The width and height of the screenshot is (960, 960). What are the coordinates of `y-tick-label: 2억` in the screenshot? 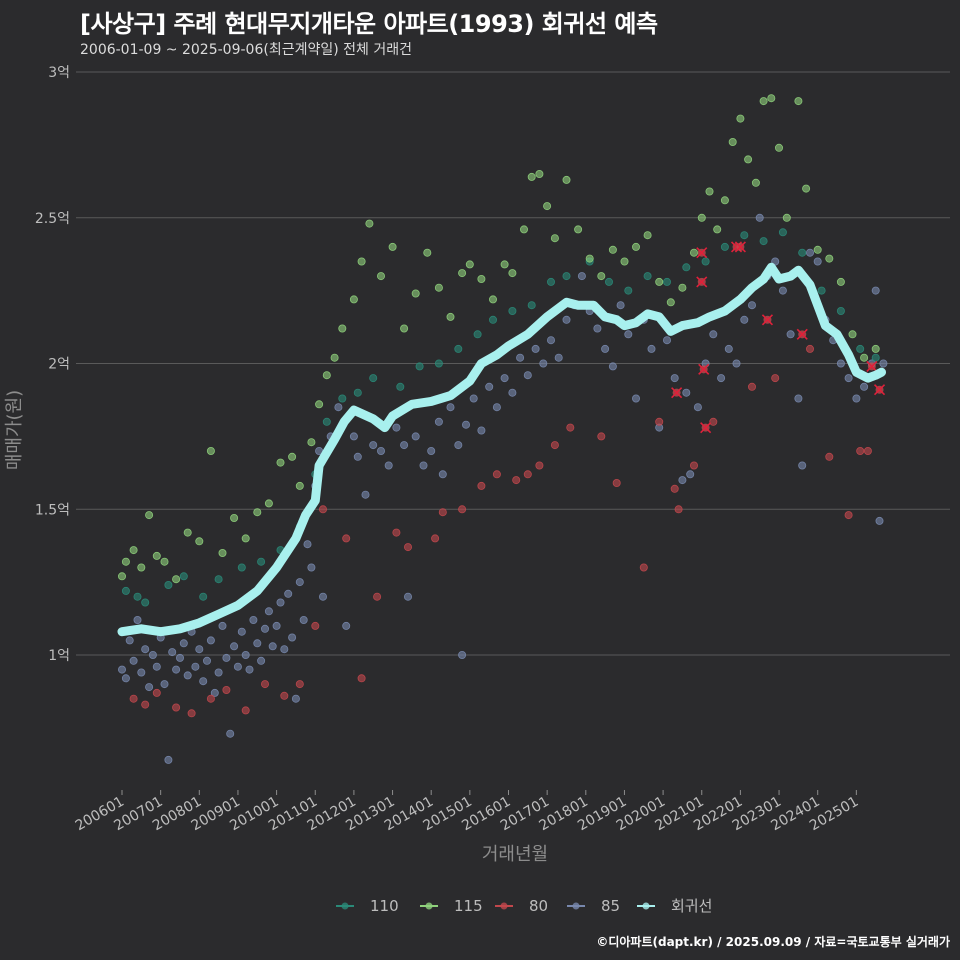 It's located at (59, 365).